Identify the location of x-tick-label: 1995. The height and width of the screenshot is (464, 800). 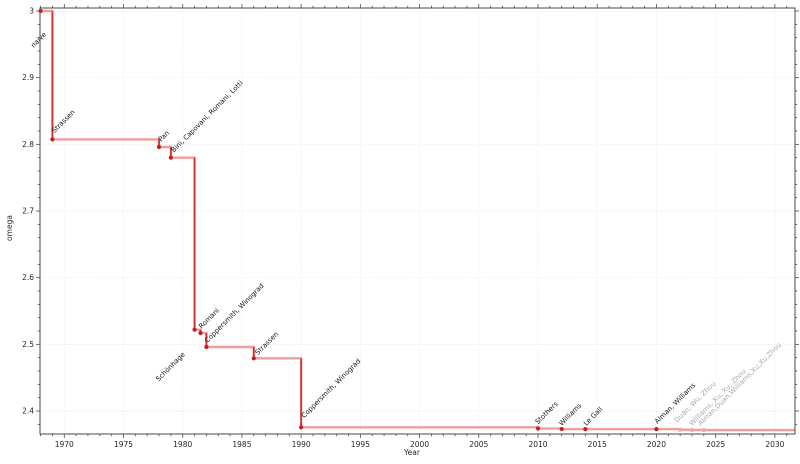
(360, 444).